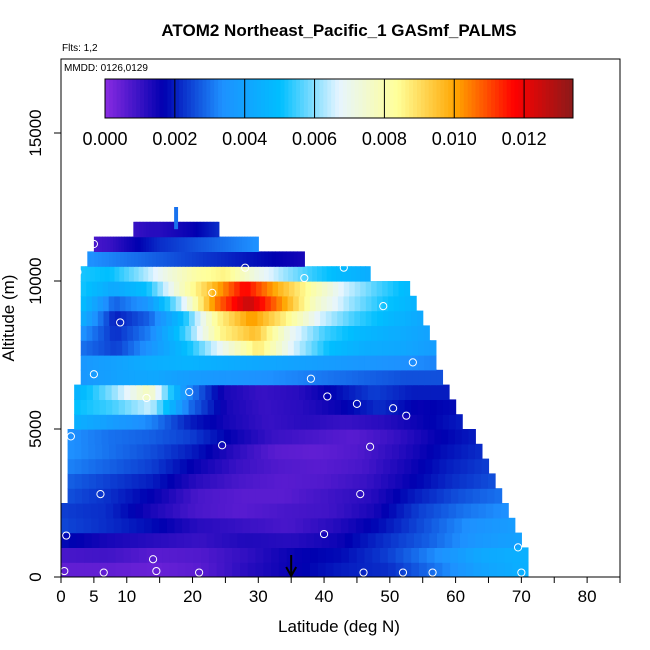 The width and height of the screenshot is (650, 650). What do you see at coordinates (106, 68) in the screenshot?
I see `date-label: MMDD: 0126,0129` at bounding box center [106, 68].